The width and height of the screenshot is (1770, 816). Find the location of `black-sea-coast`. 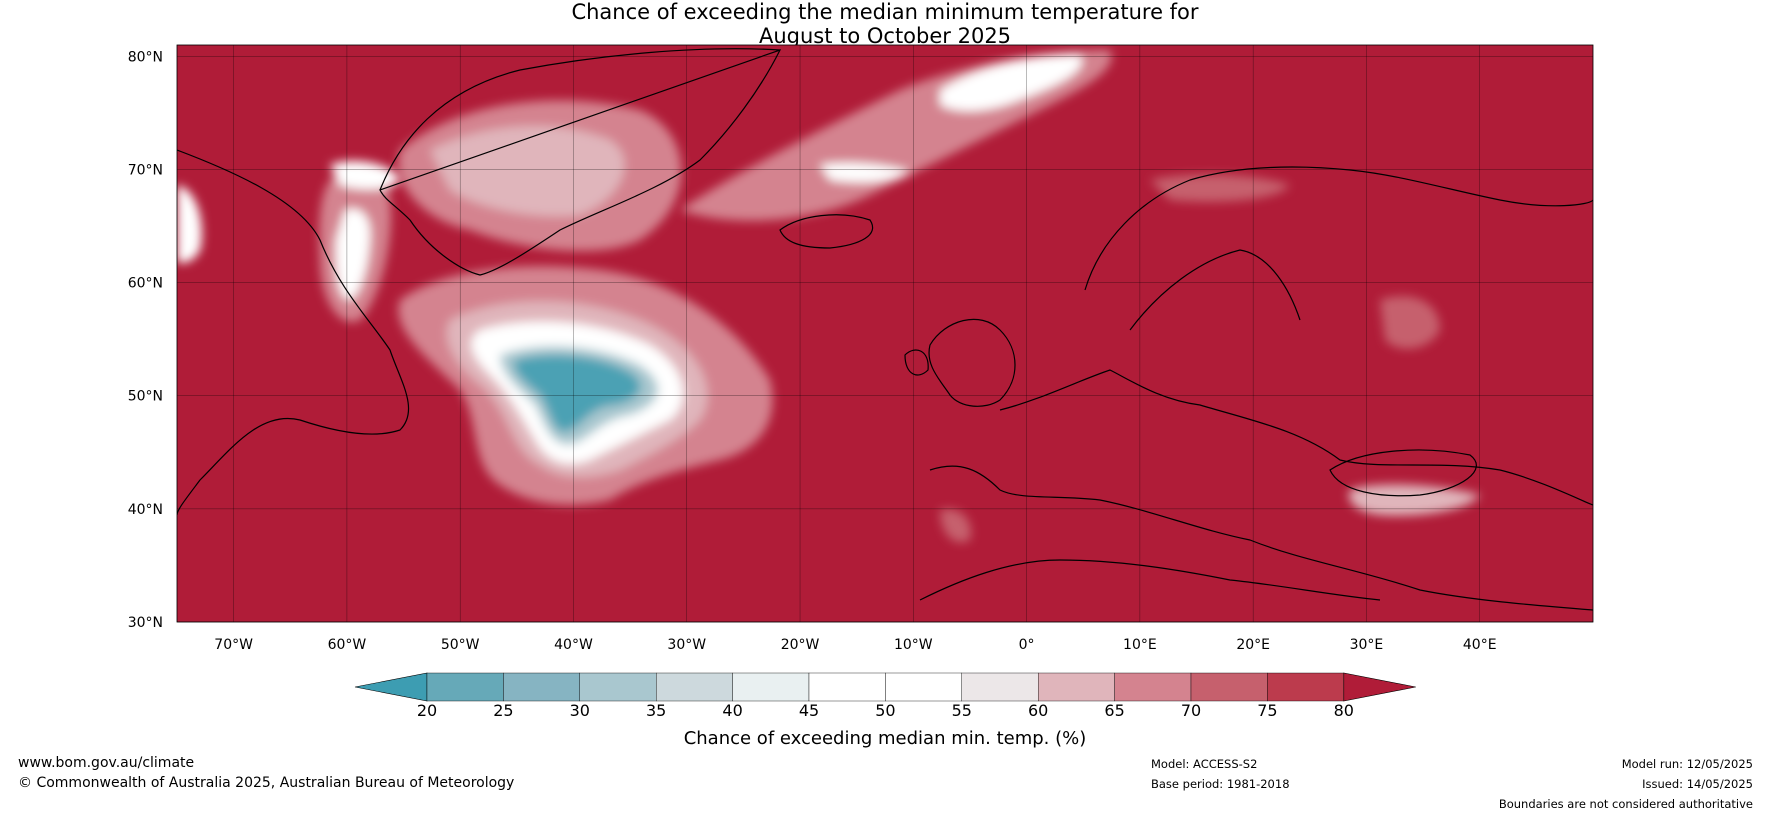

black-sea-coast is located at coordinates (1403, 473).